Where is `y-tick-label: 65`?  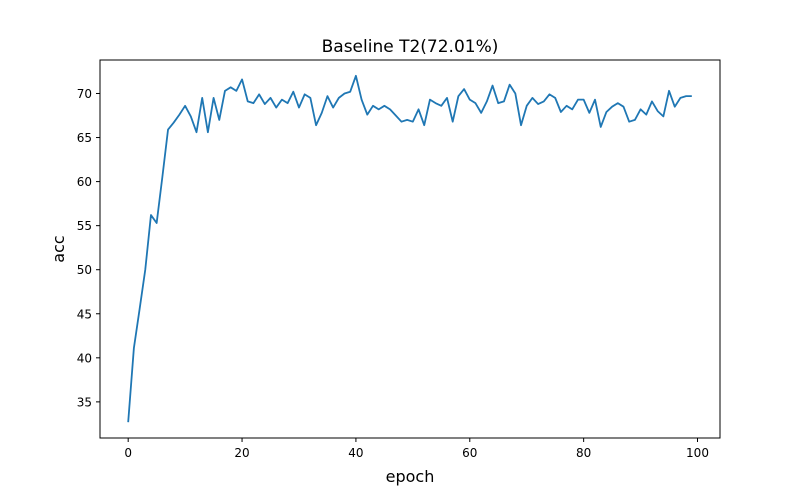
y-tick-label: 65 is located at coordinates (84, 138).